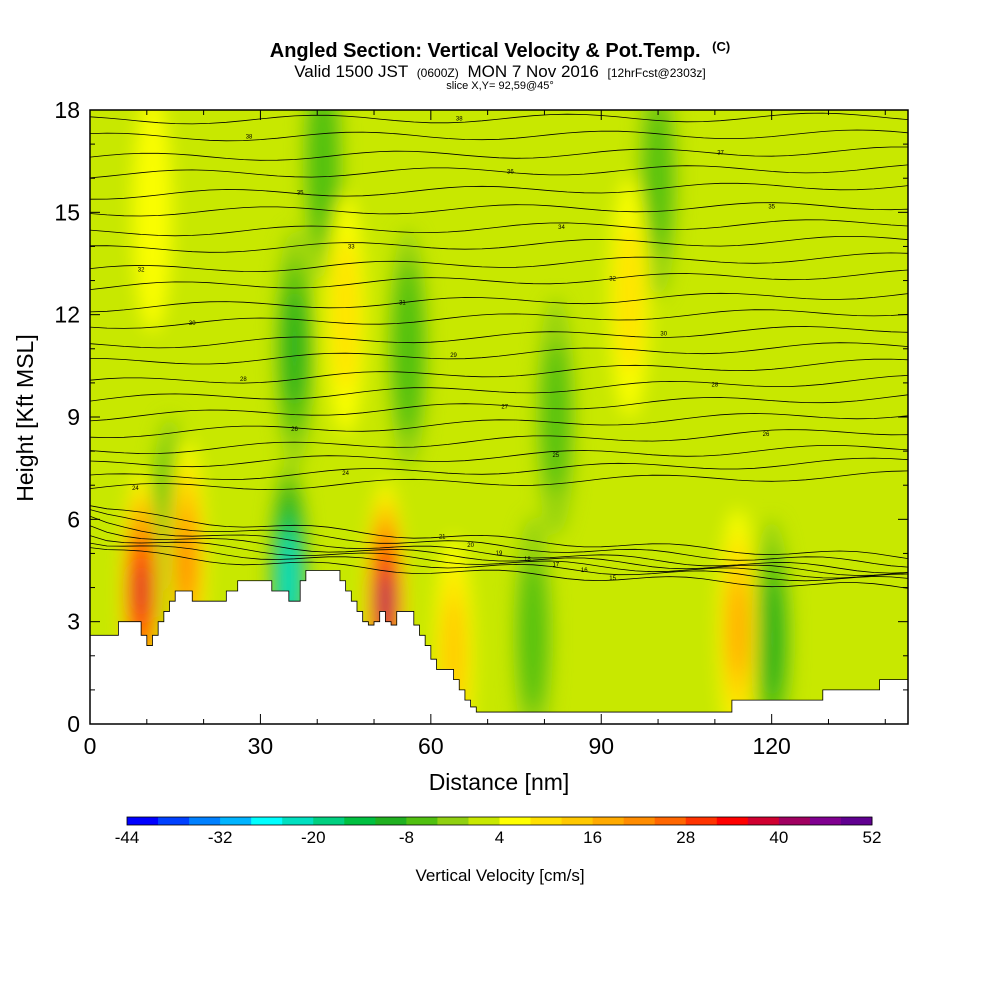 Image resolution: width=1000 pixels, height=1000 pixels. What do you see at coordinates (601, 746) in the screenshot?
I see `x-tick-label: 90` at bounding box center [601, 746].